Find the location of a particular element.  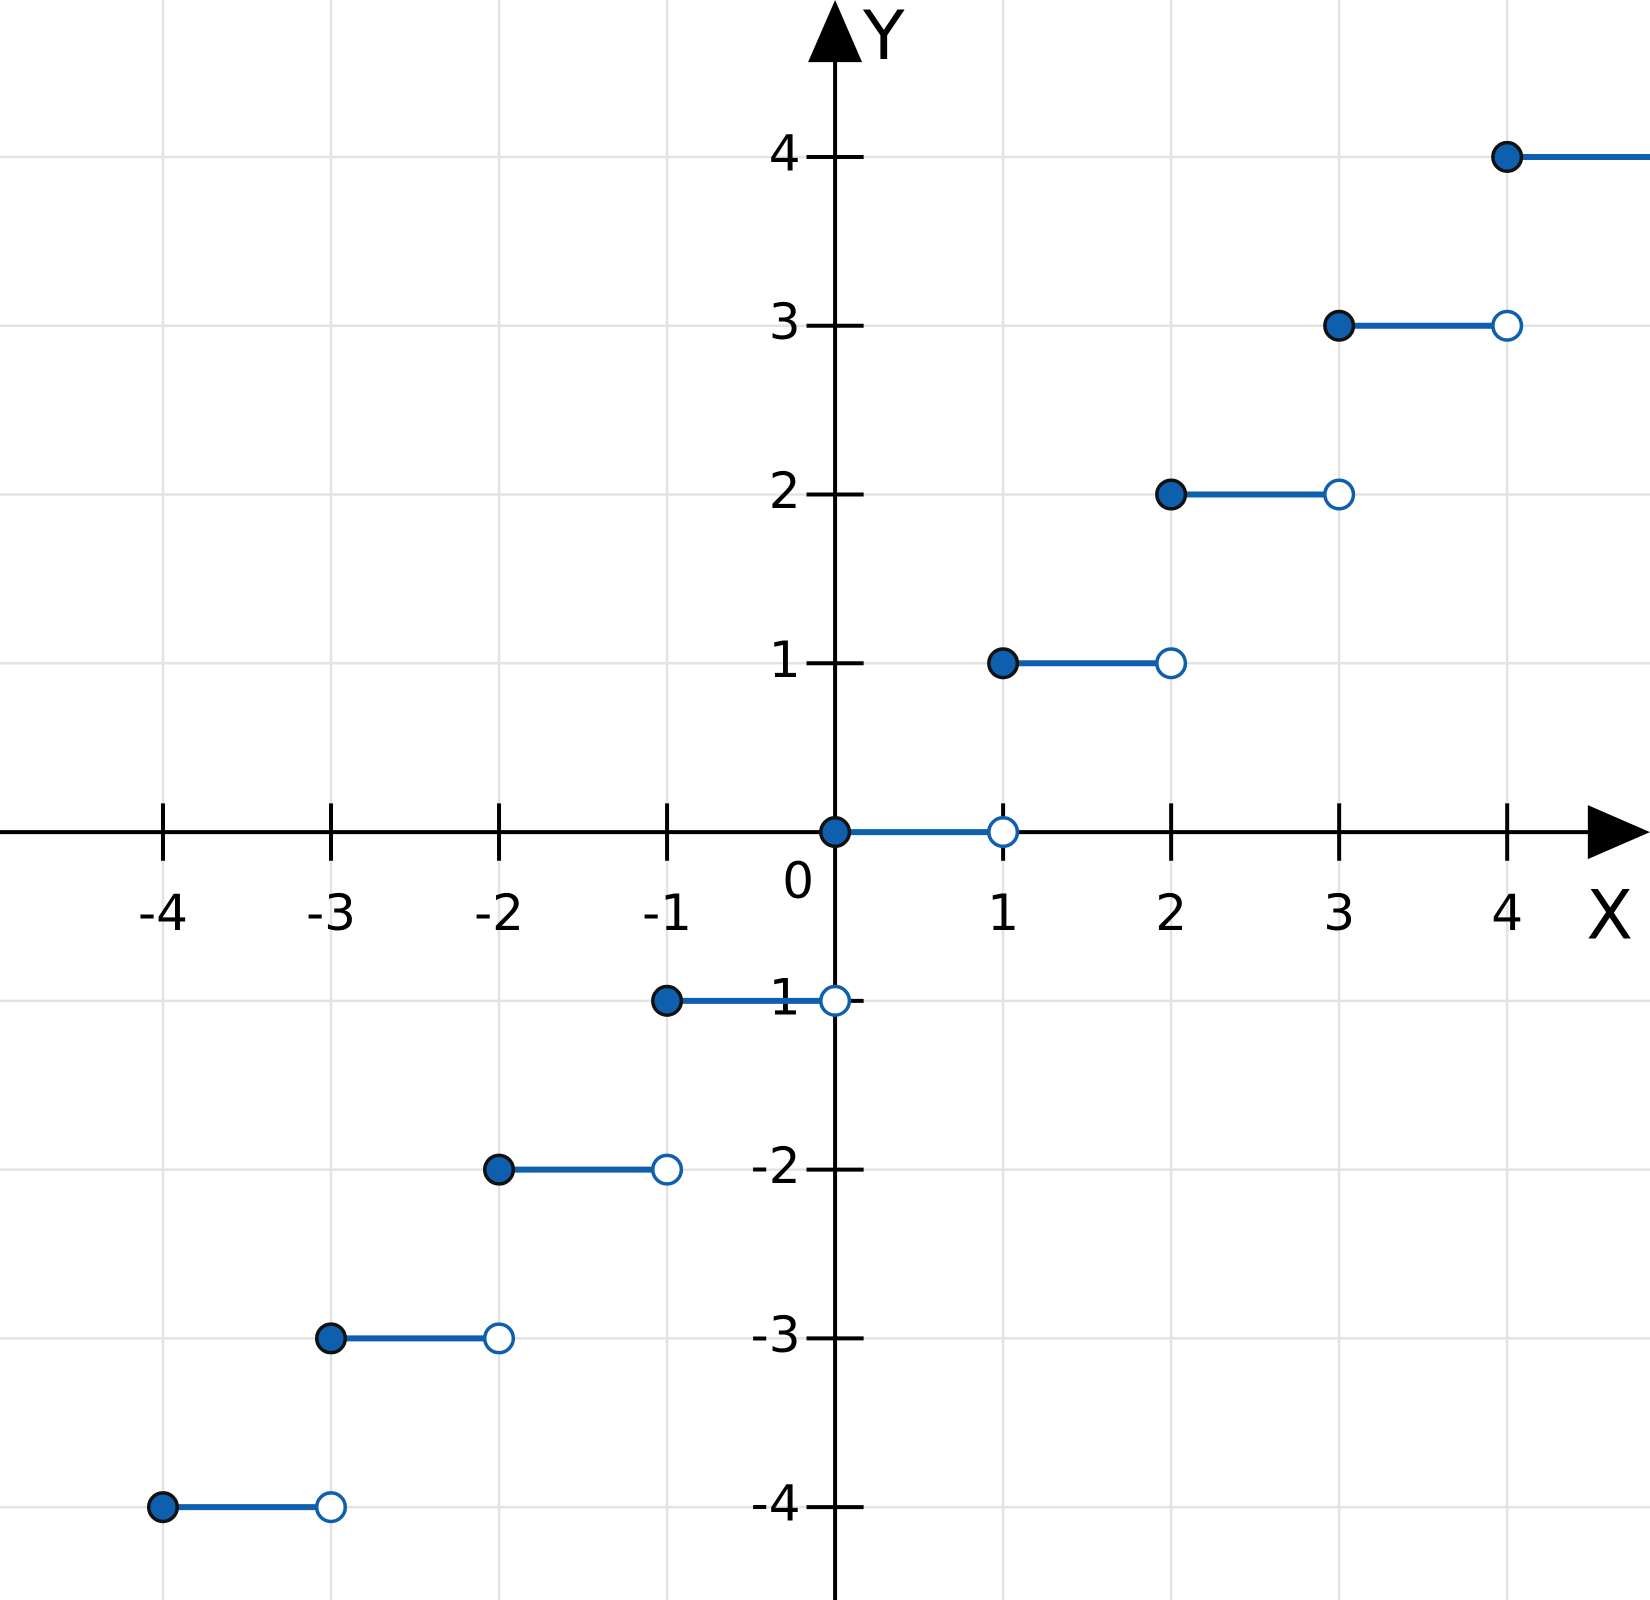

y-tick-label: -2 is located at coordinates (776, 1166).